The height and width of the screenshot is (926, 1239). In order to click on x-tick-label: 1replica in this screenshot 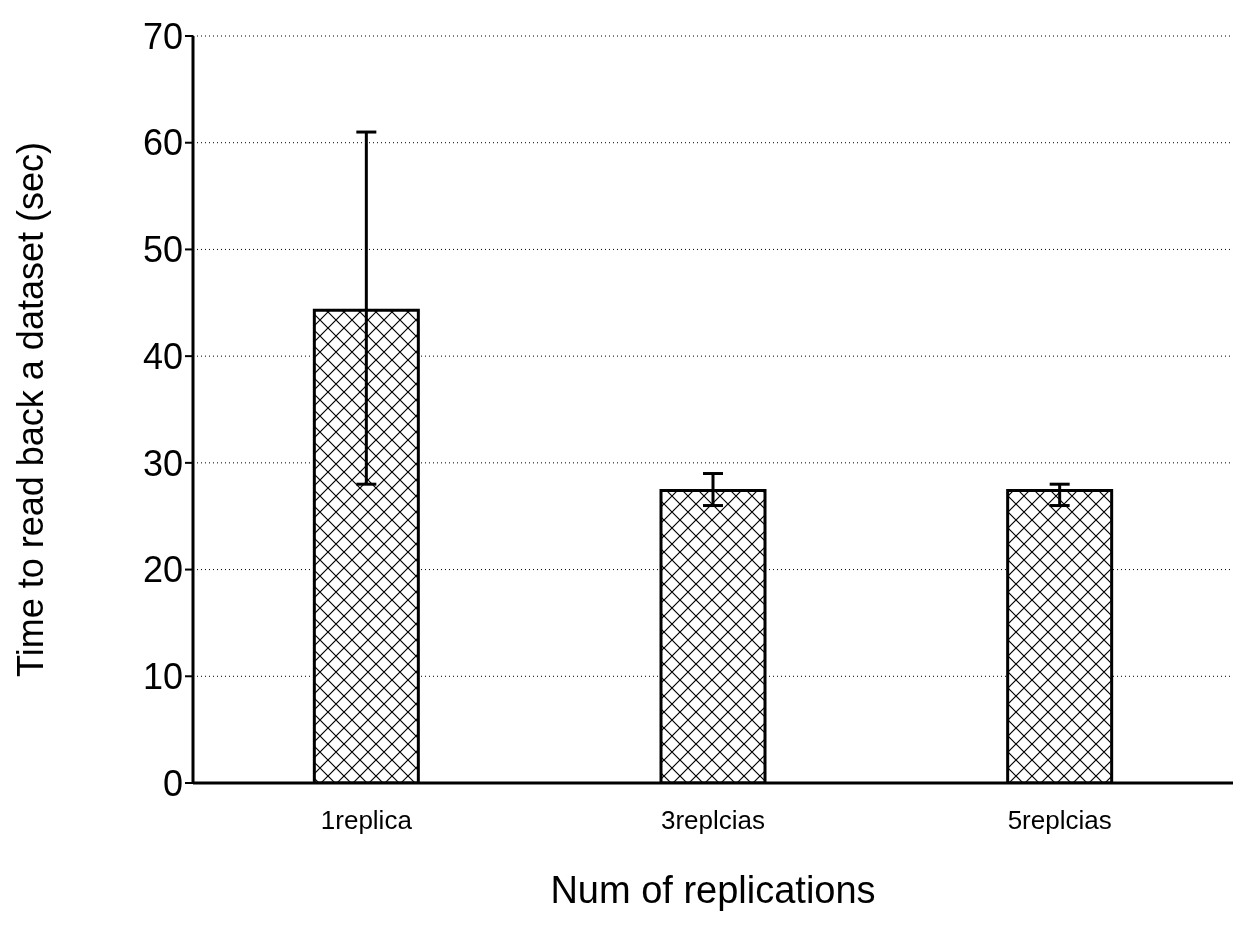, I will do `click(366, 820)`.